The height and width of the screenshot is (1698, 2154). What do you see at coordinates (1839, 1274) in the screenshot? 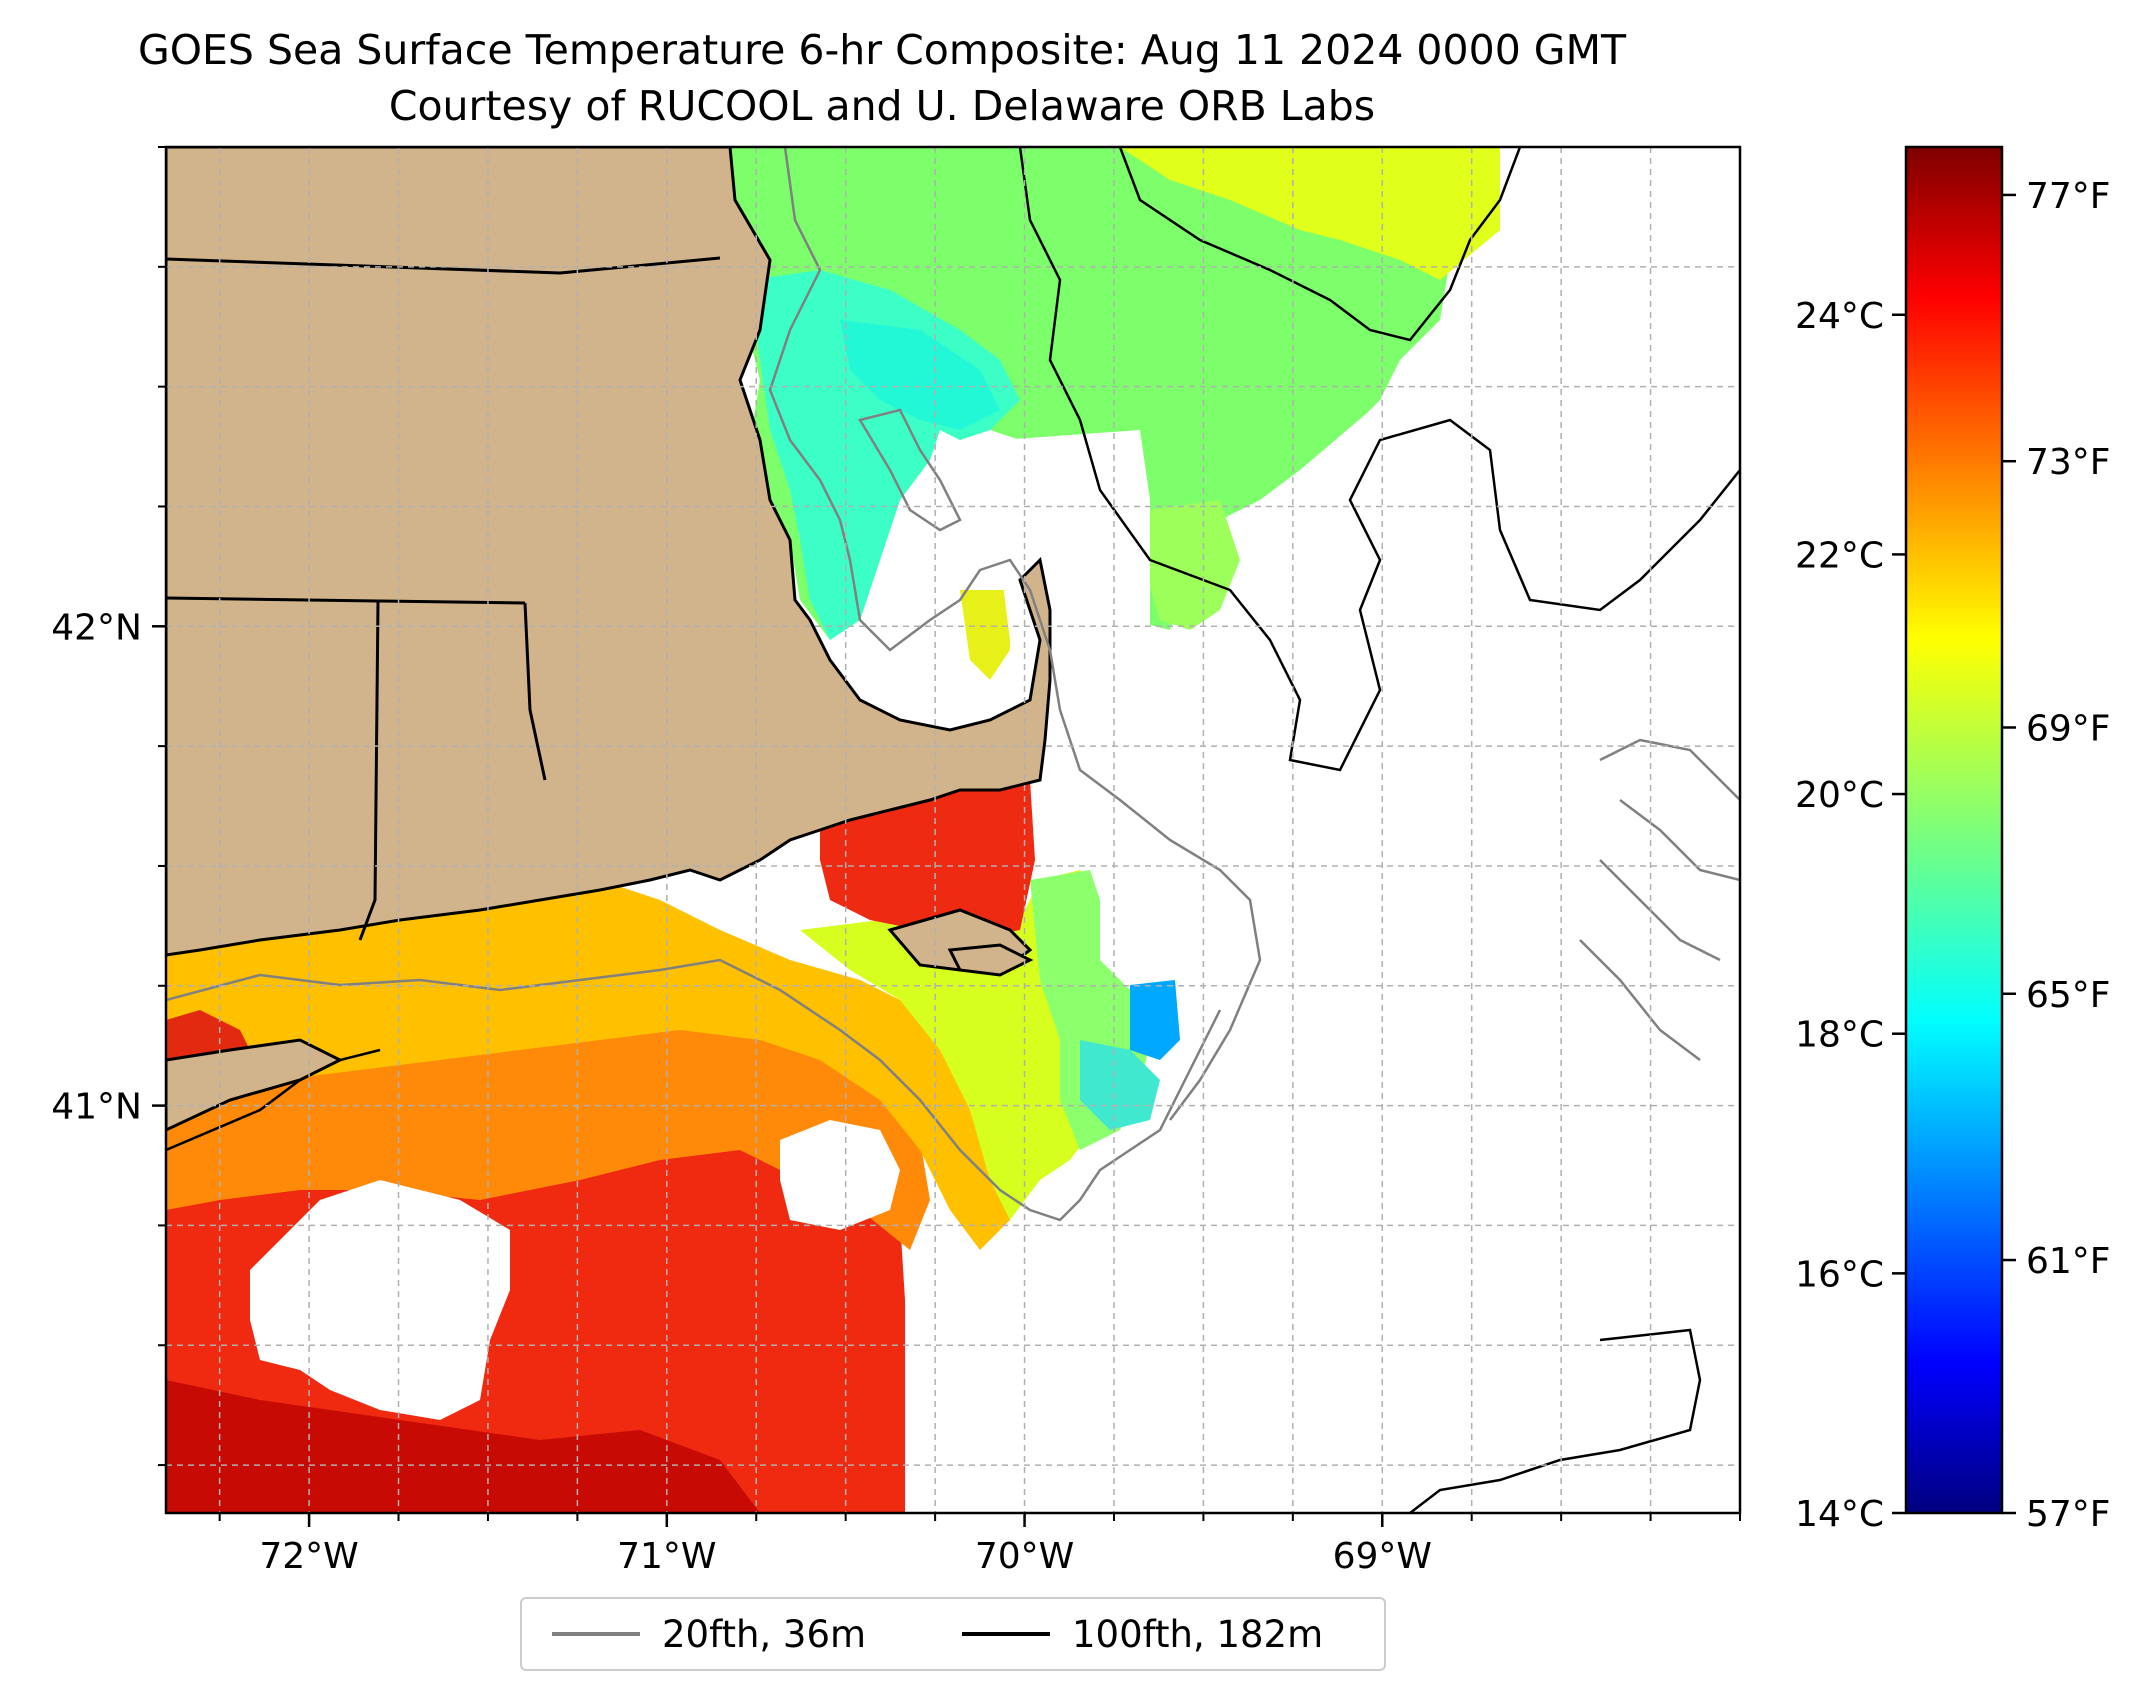
I see `colorbar-celsius-label: 16°C` at bounding box center [1839, 1274].